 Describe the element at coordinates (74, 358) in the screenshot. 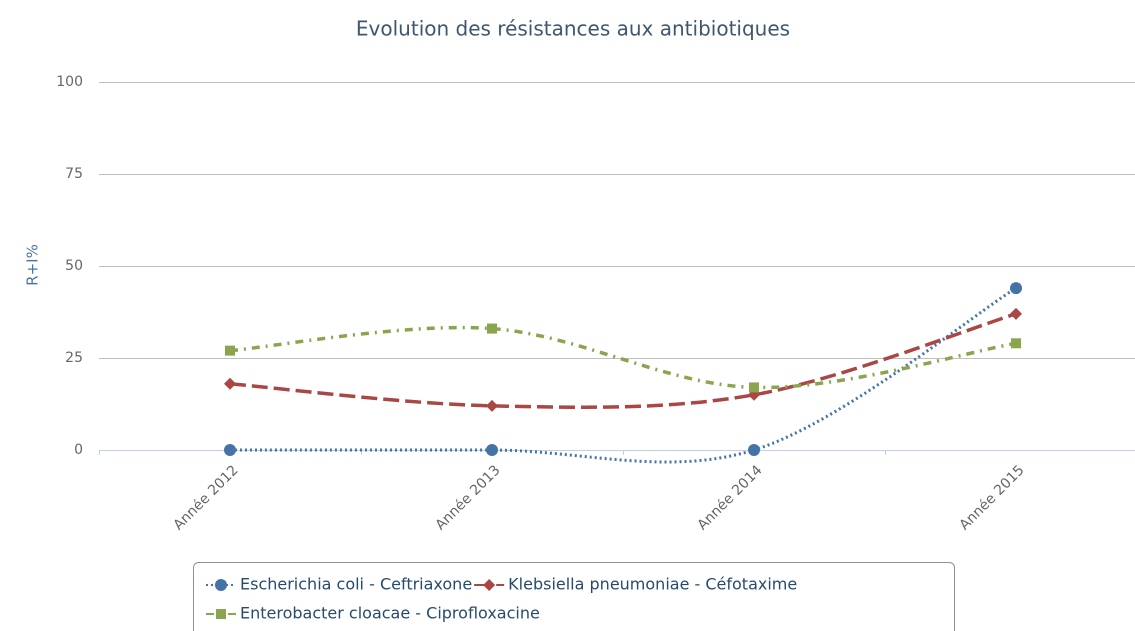

I see `y-tick-label: 25` at that location.